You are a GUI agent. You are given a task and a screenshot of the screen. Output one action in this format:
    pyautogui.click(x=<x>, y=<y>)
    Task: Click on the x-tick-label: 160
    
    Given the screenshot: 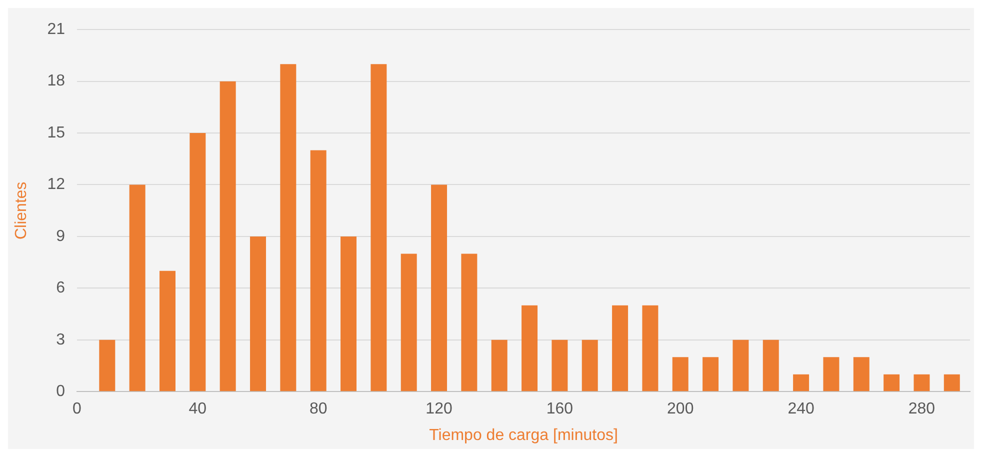 What is the action you would take?
    pyautogui.click(x=560, y=409)
    